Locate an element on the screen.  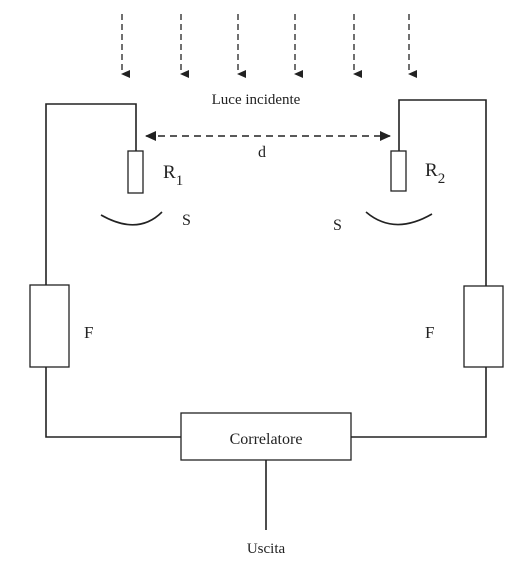
filter-left is located at coordinates (49, 326).